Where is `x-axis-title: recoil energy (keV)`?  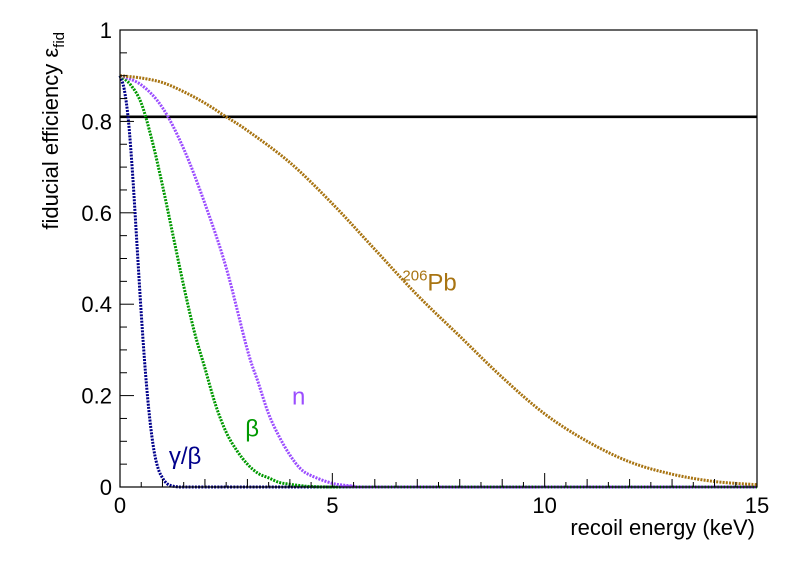
x-axis-title: recoil energy (keV) is located at coordinates (662, 527).